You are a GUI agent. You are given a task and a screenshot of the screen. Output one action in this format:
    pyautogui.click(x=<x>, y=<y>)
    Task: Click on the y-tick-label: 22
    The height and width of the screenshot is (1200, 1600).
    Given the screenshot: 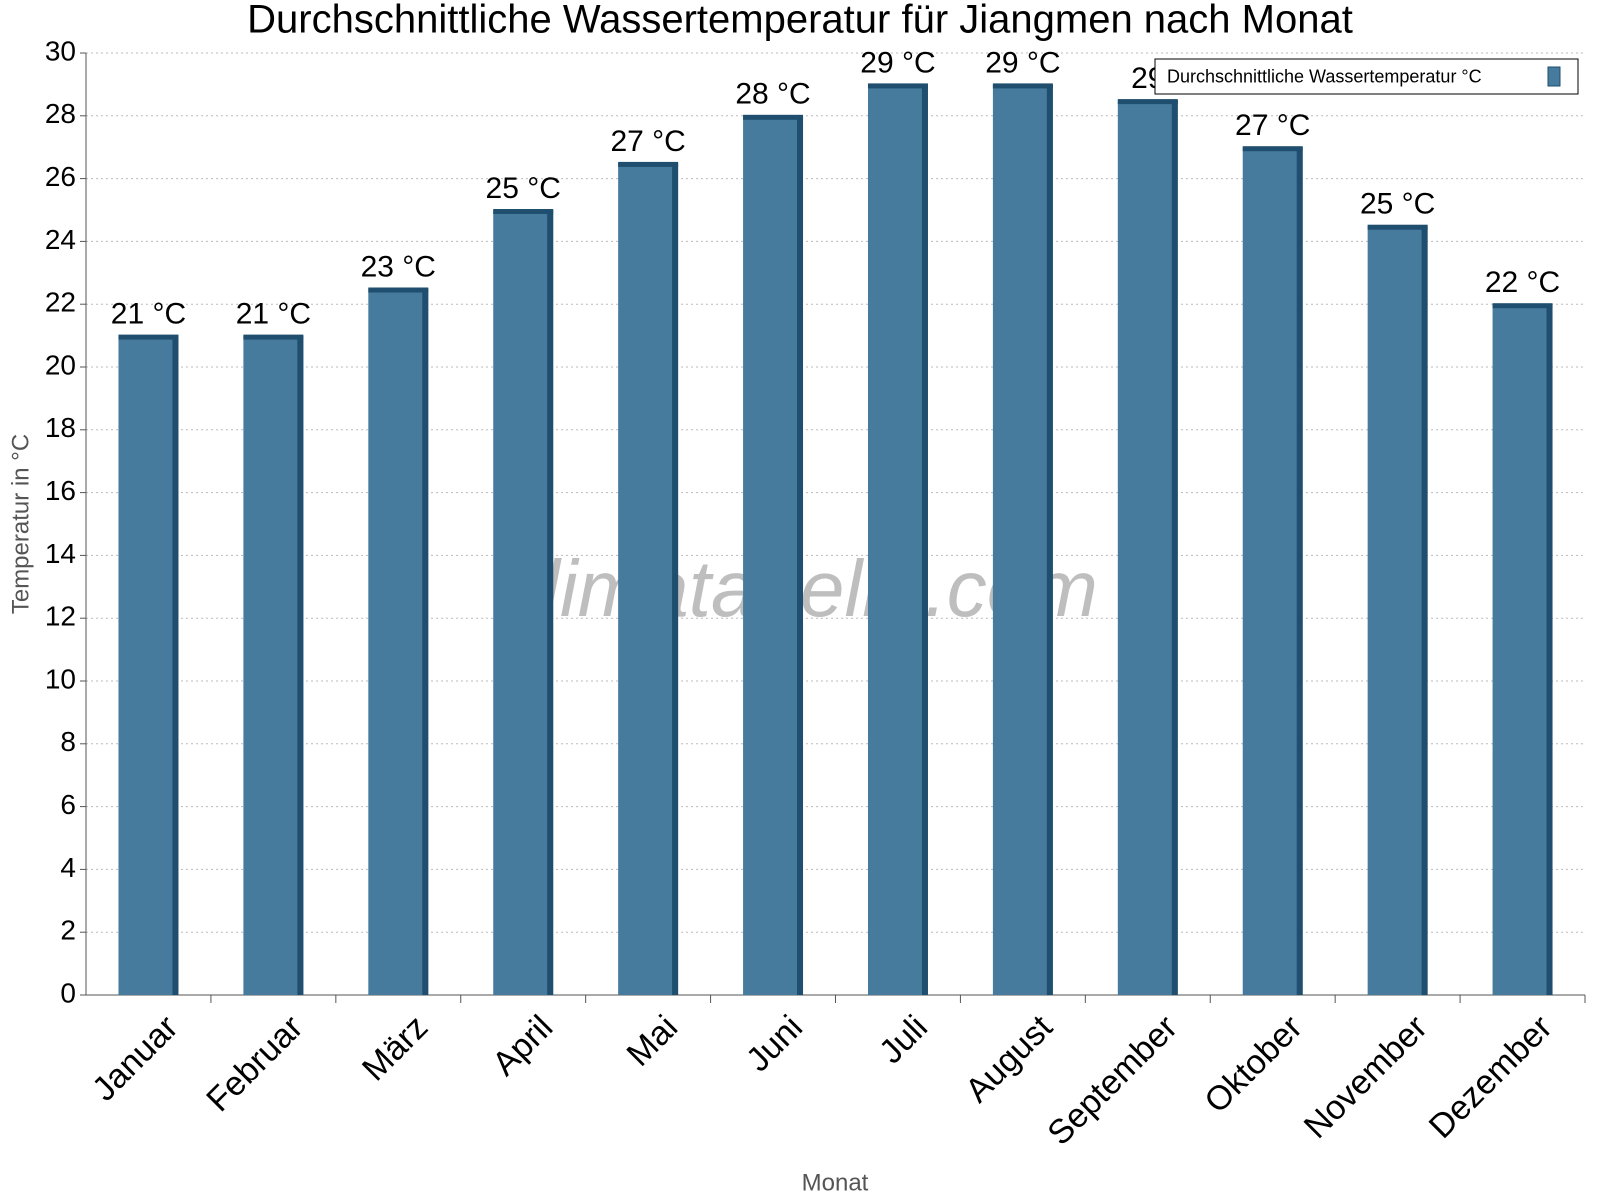 What is the action you would take?
    pyautogui.click(x=60, y=302)
    